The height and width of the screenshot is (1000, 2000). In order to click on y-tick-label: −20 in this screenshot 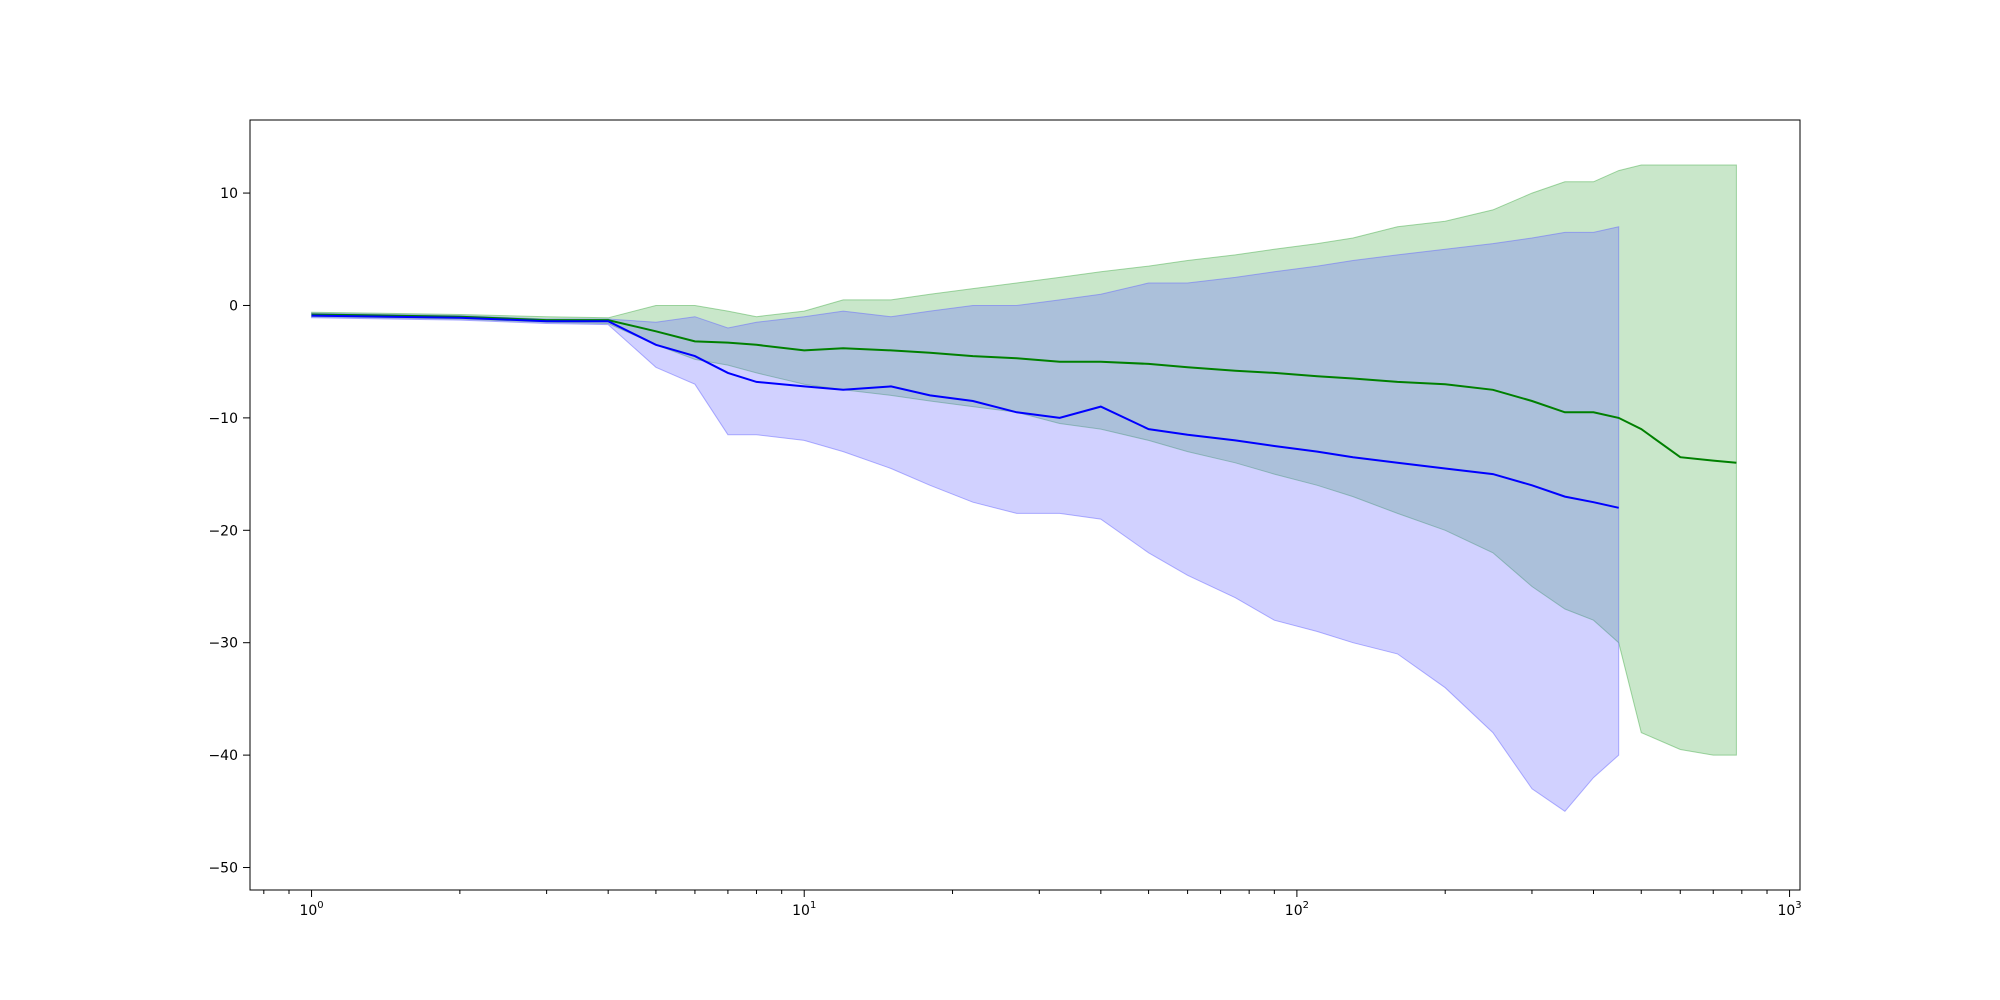, I will do `click(223, 531)`.